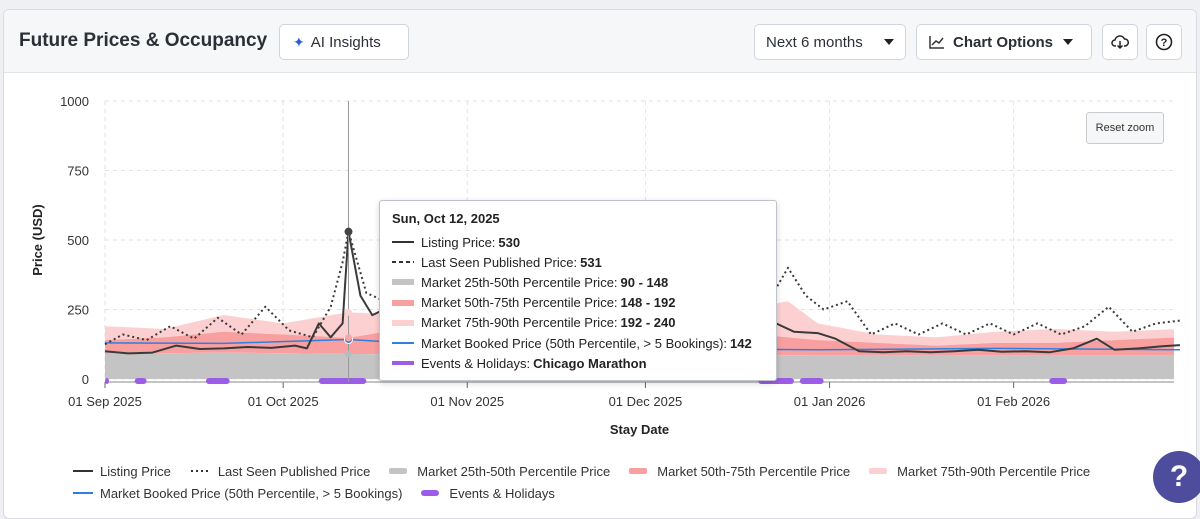  I want to click on x-tick-label: 01 Feb 2026, so click(1013, 401).